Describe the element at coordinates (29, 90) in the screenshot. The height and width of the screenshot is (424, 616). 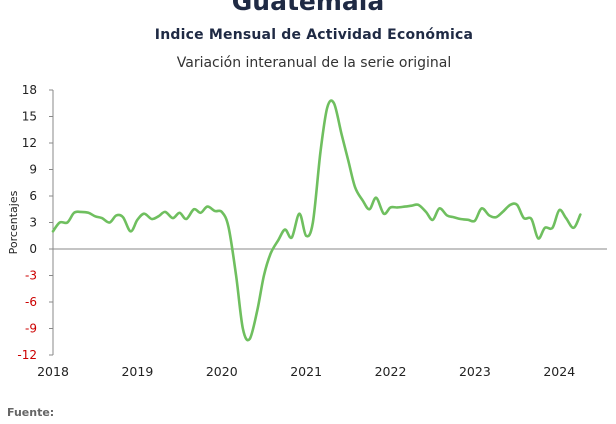
I see `y-tick-label: 18` at that location.